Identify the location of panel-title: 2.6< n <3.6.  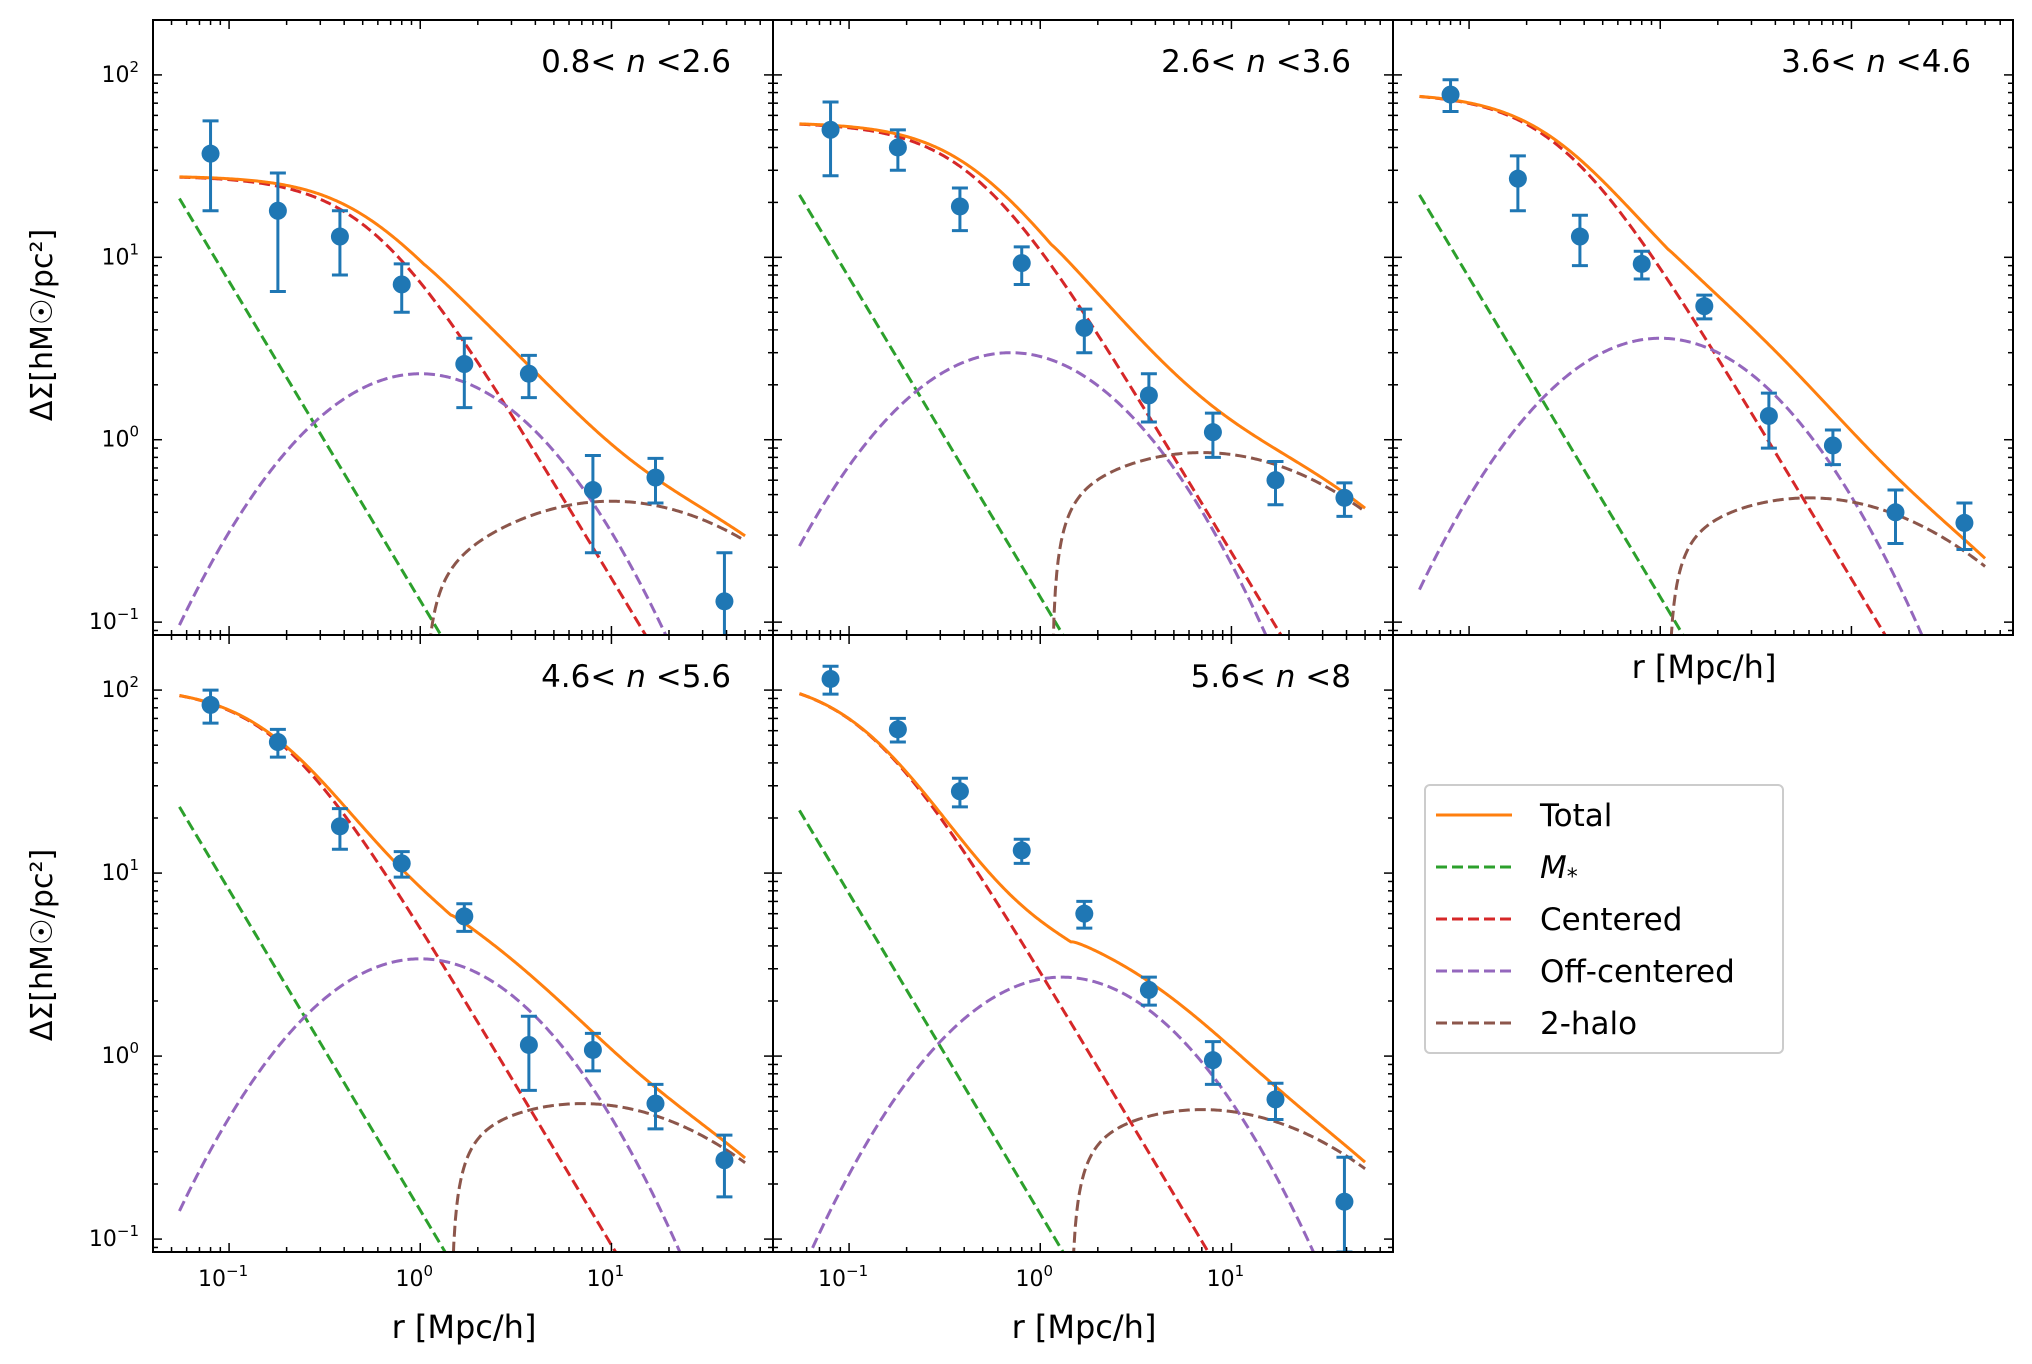
(1256, 62).